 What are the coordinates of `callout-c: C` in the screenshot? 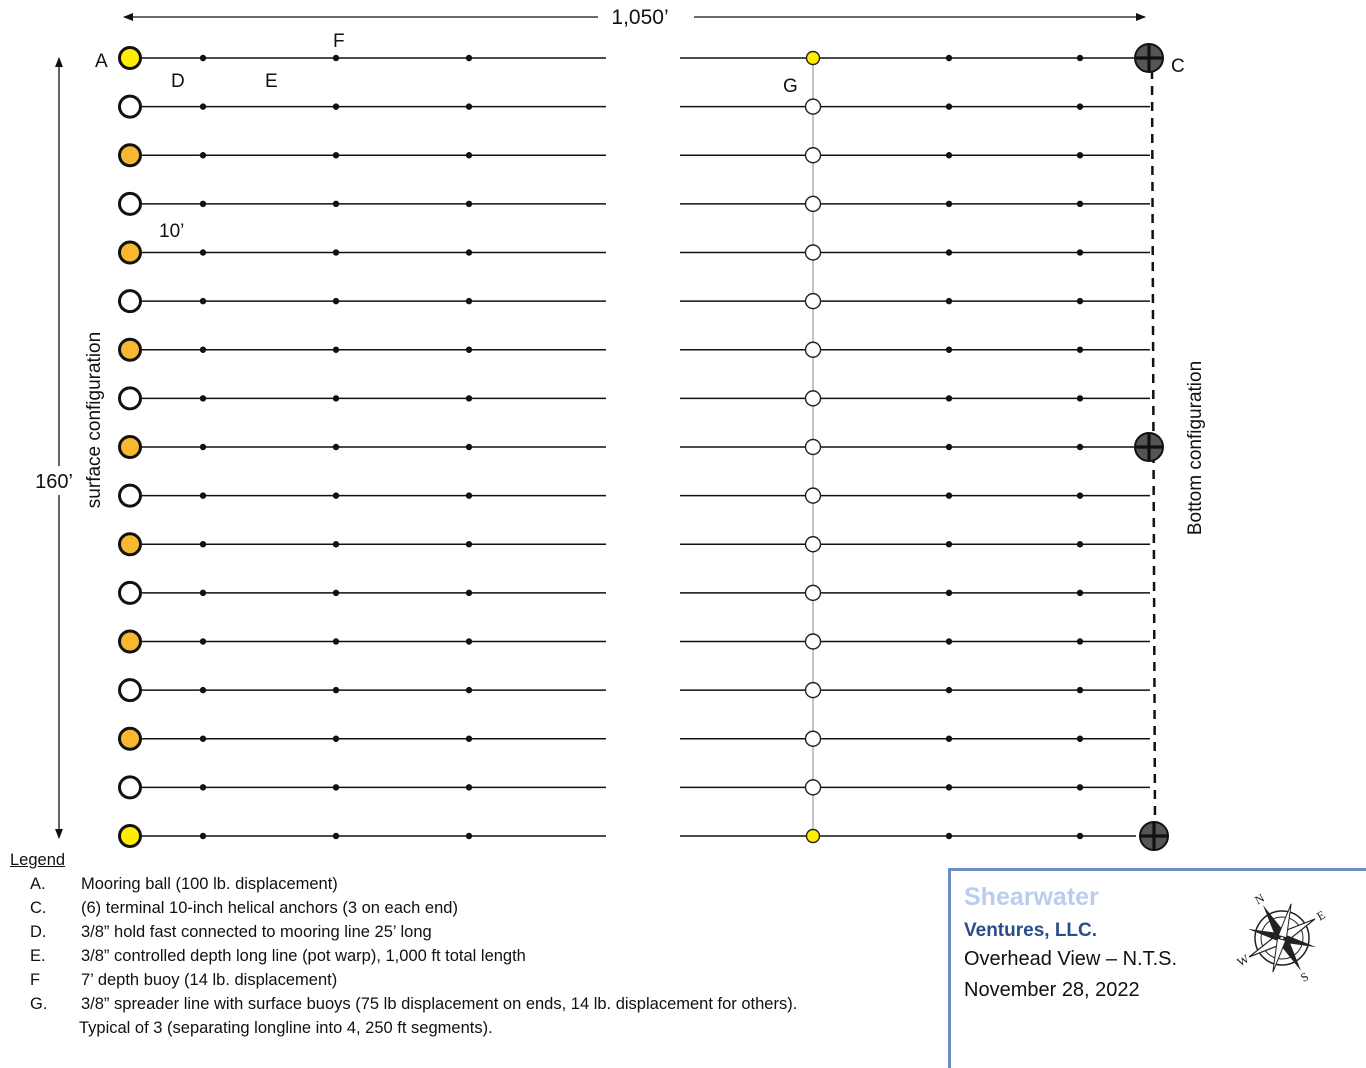 It's located at (1178, 66).